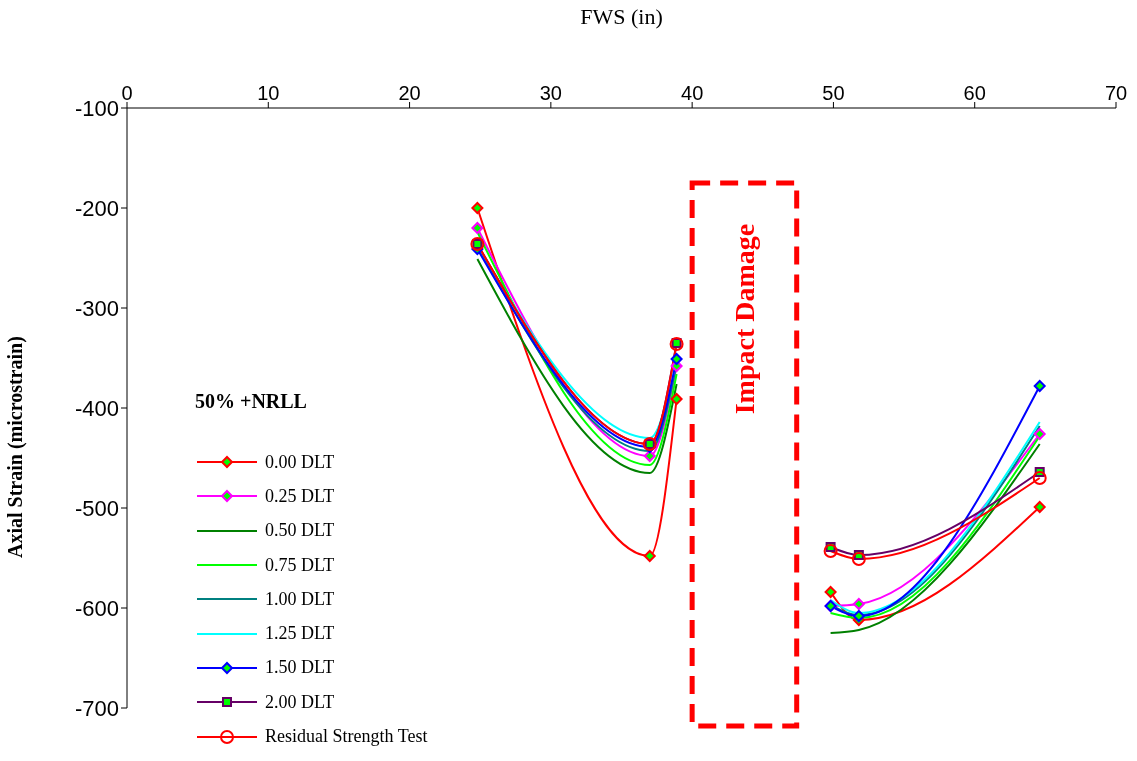 The image size is (1137, 761). I want to click on y-tick-label: -200, so click(96, 208).